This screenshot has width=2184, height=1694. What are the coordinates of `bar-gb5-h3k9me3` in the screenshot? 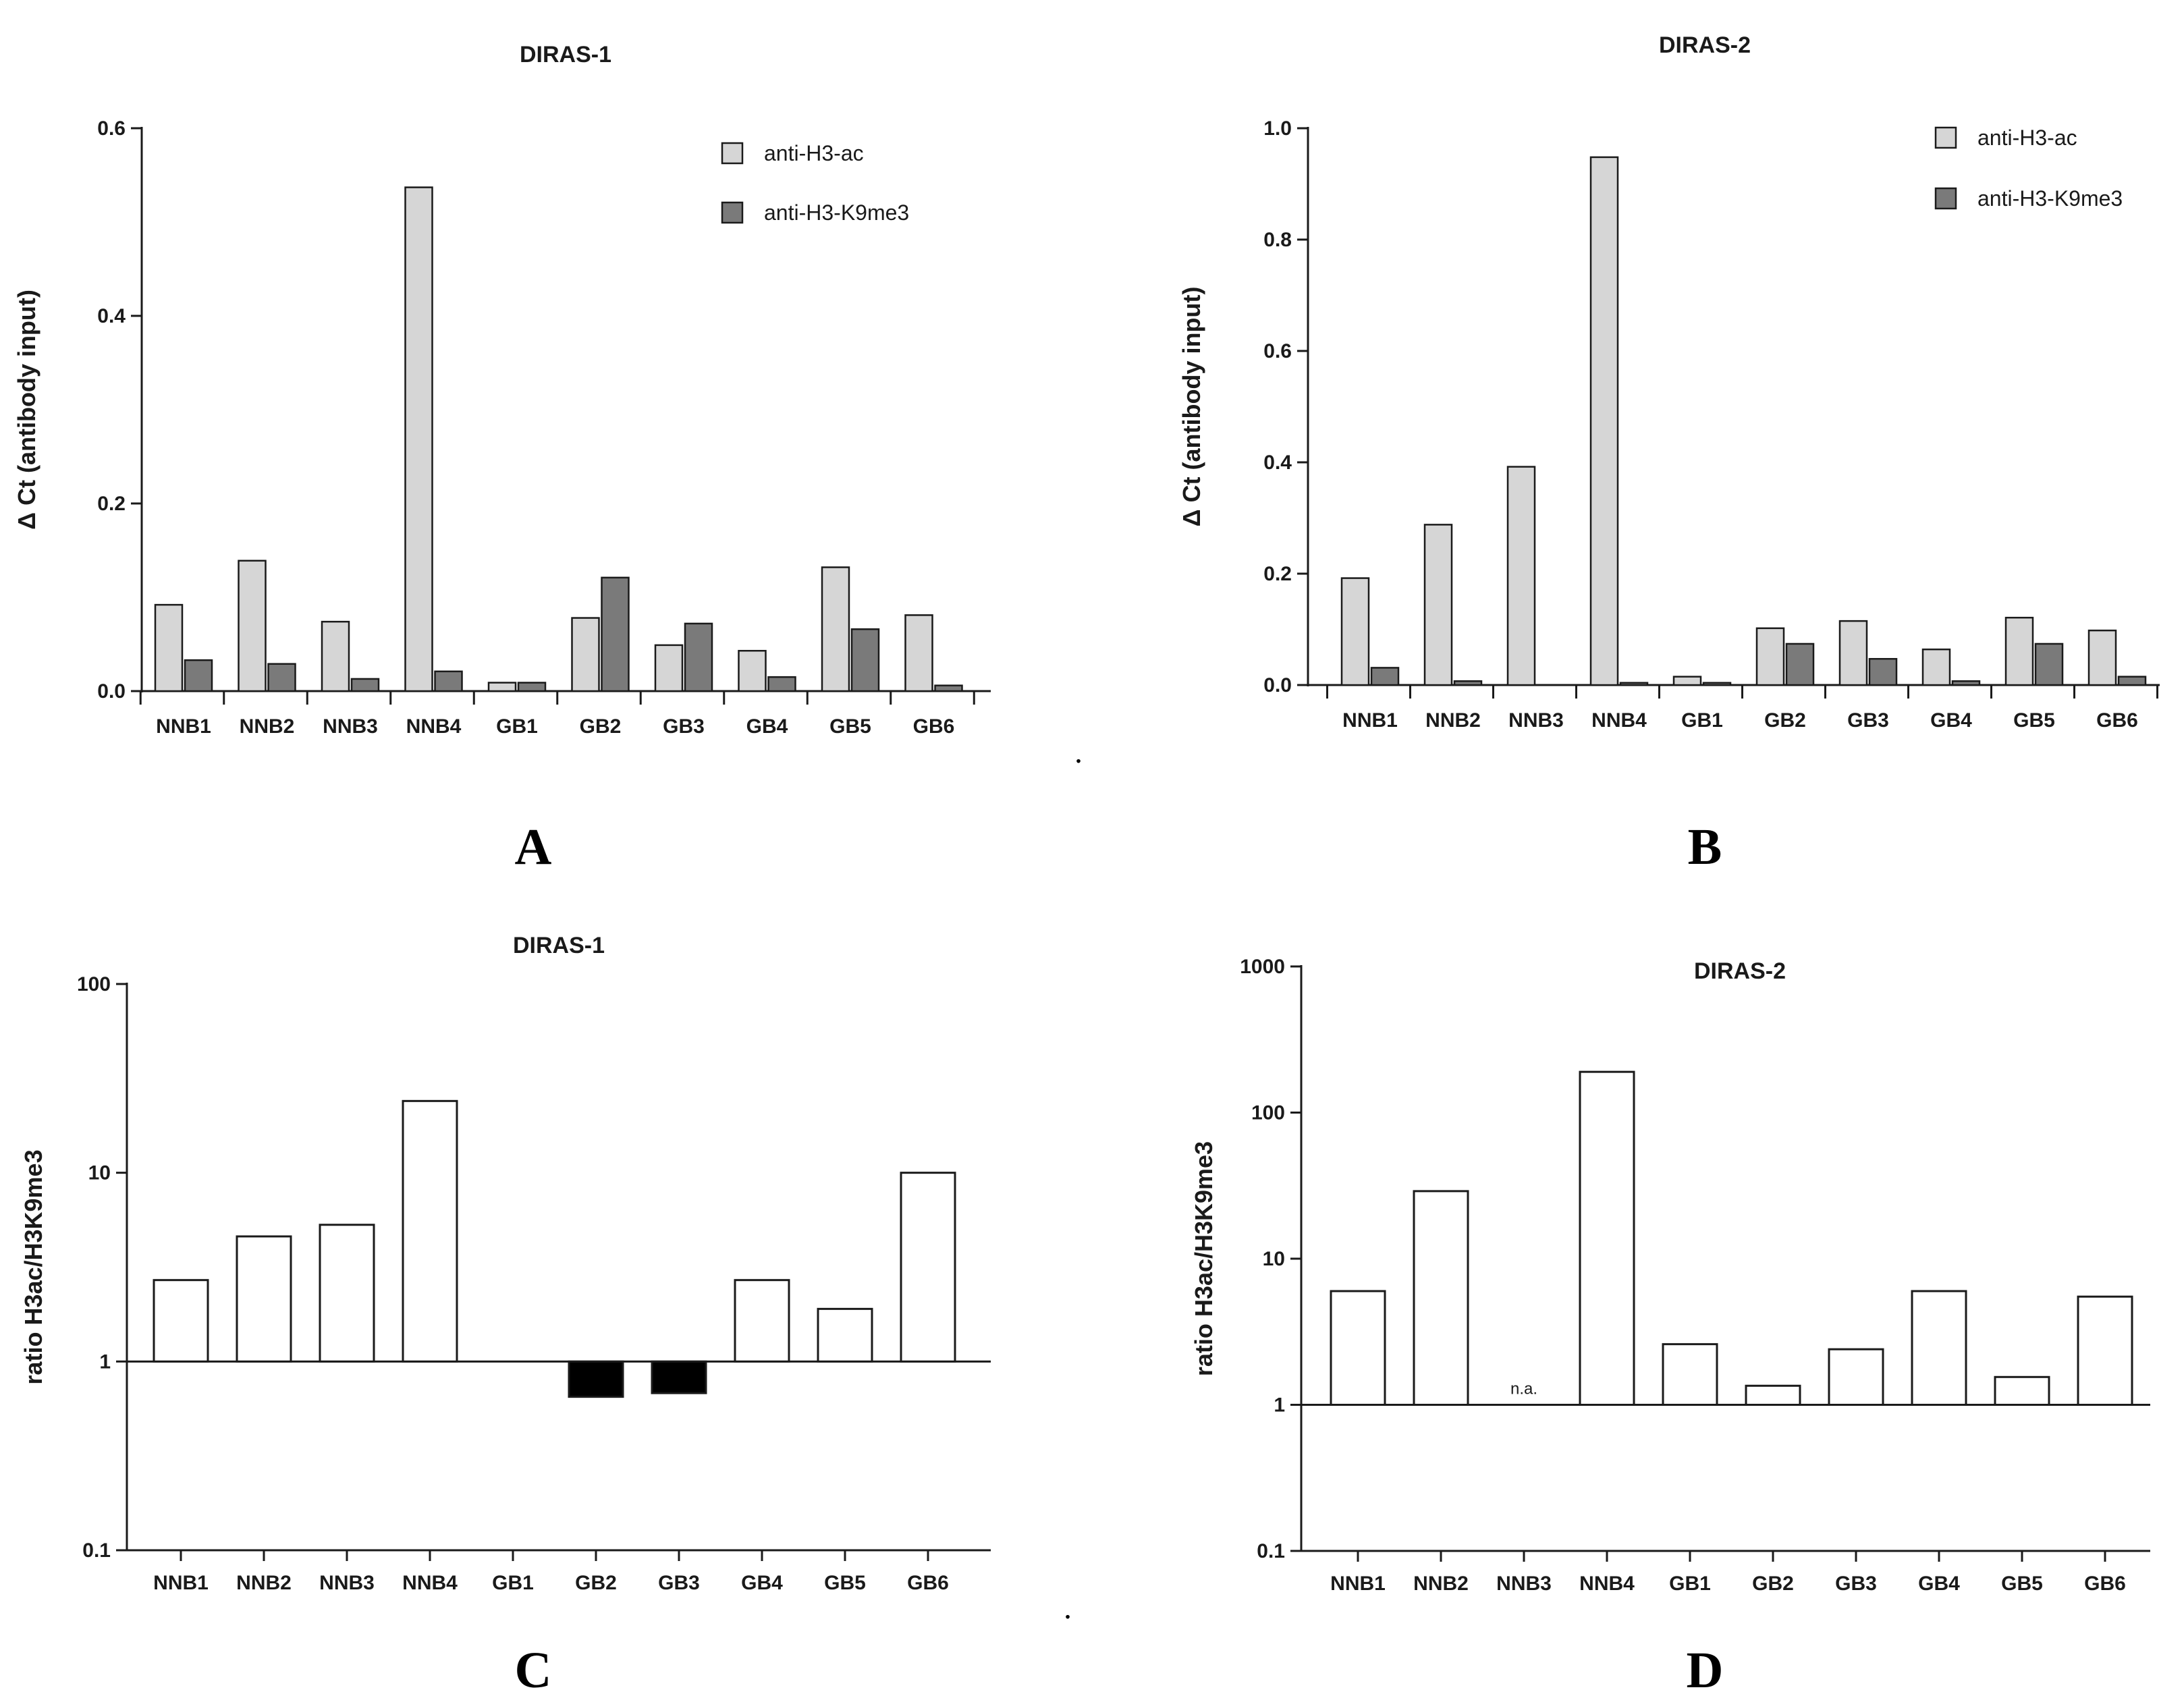 It's located at (865, 660).